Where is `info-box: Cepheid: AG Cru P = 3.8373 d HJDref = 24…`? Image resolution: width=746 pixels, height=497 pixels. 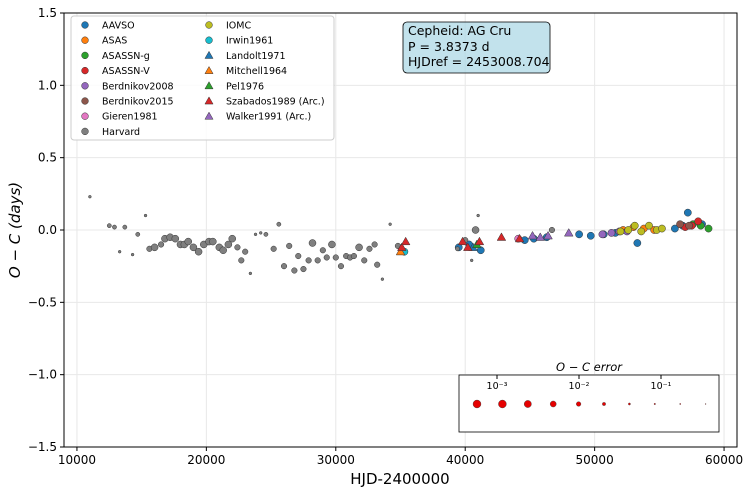 info-box: Cepheid: AG Cru P = 3.8373 d HJDref = 24… is located at coordinates (476, 47).